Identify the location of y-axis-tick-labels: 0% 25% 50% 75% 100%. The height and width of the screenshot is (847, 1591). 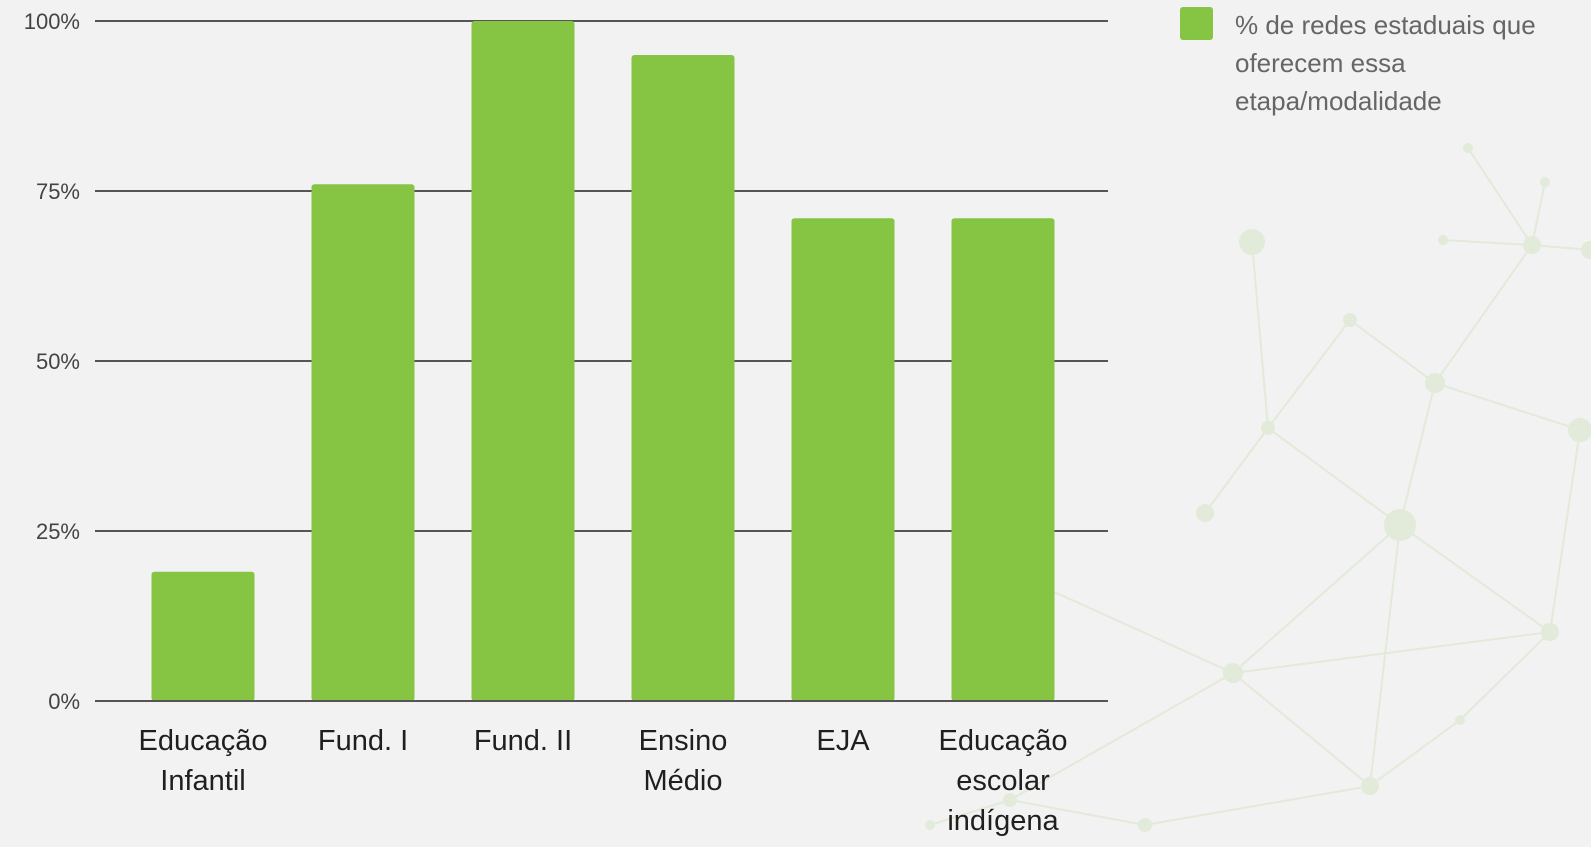
(52, 361).